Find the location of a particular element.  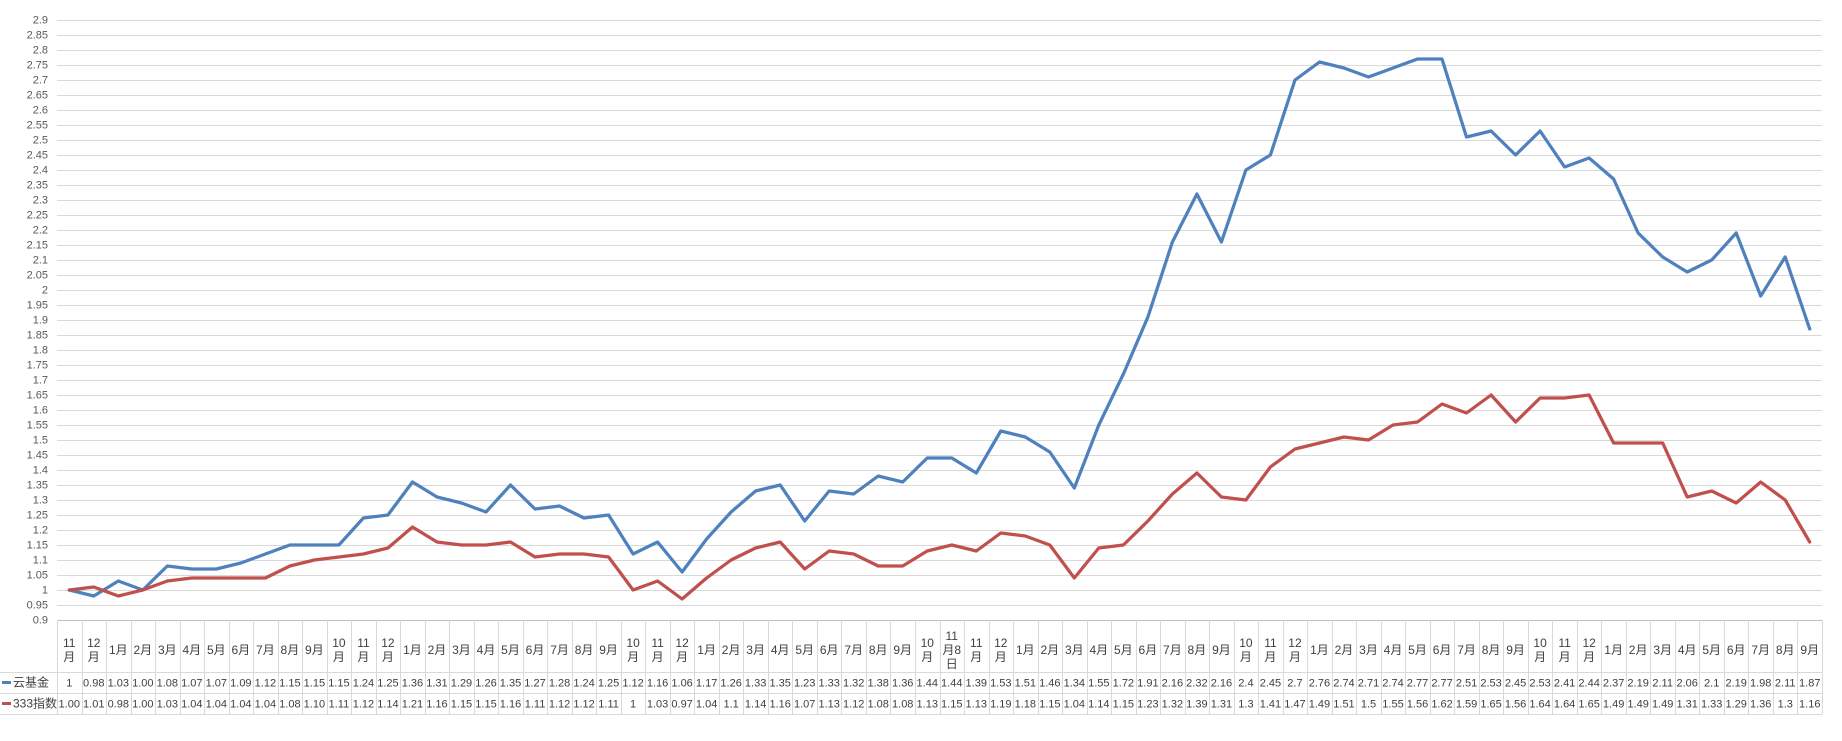

table-cell: 2.74 is located at coordinates (1392, 684).